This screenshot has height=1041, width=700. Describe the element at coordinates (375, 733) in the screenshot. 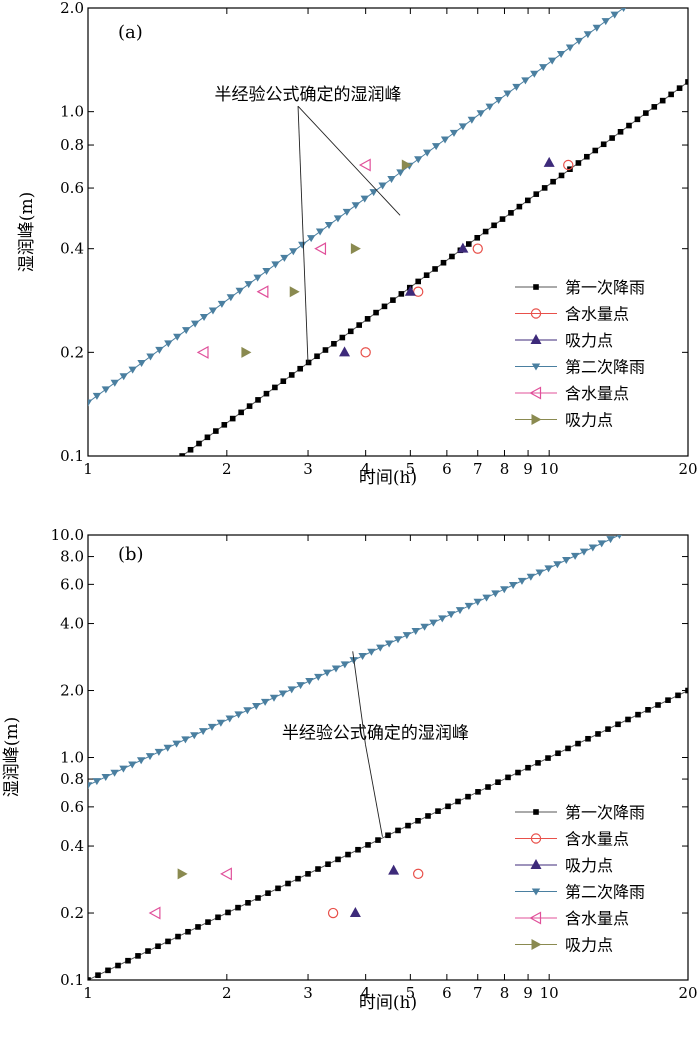

I see `annotation-text: 半经验公式确定的湿润峰` at that location.